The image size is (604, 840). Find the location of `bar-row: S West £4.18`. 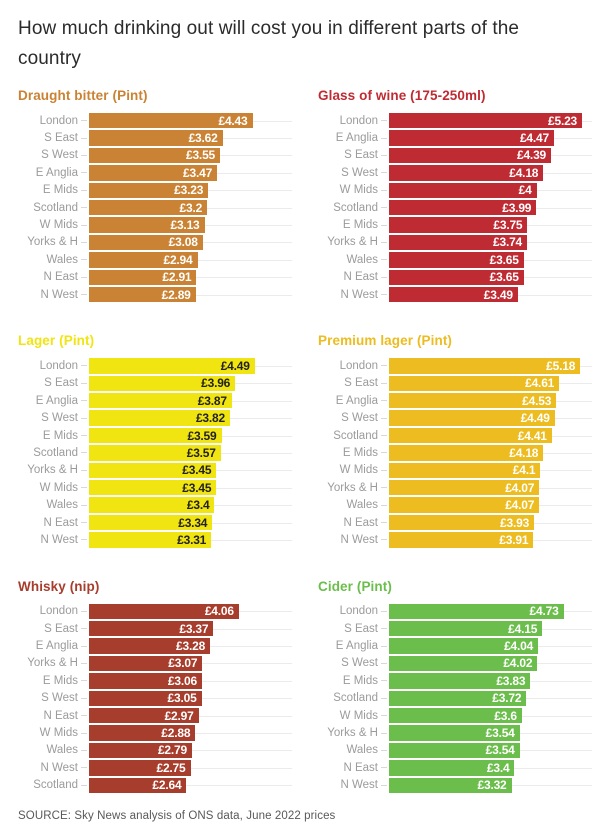

bar-row: S West £4.18 is located at coordinates (455, 172).